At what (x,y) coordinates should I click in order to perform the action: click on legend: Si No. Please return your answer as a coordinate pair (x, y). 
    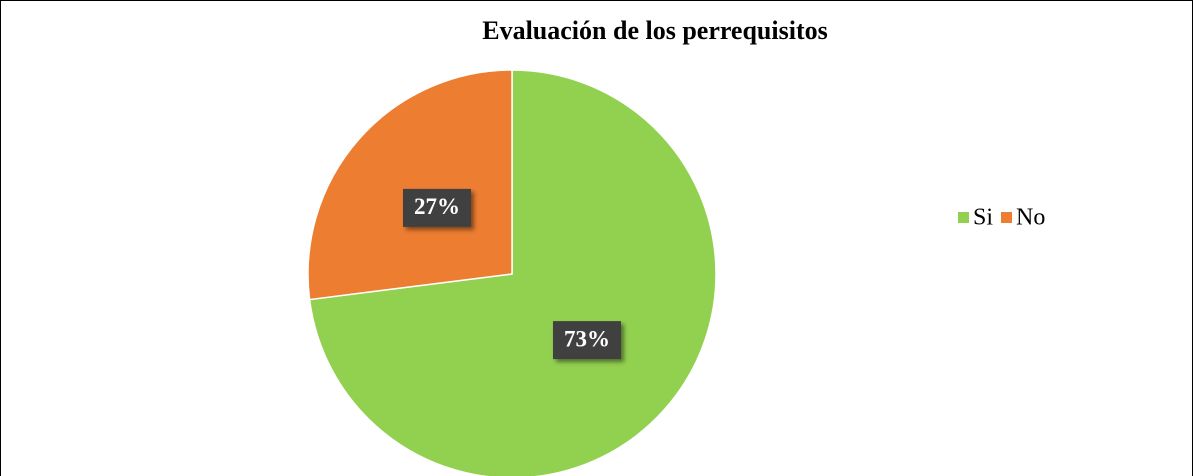
    Looking at the image, I should click on (1001, 218).